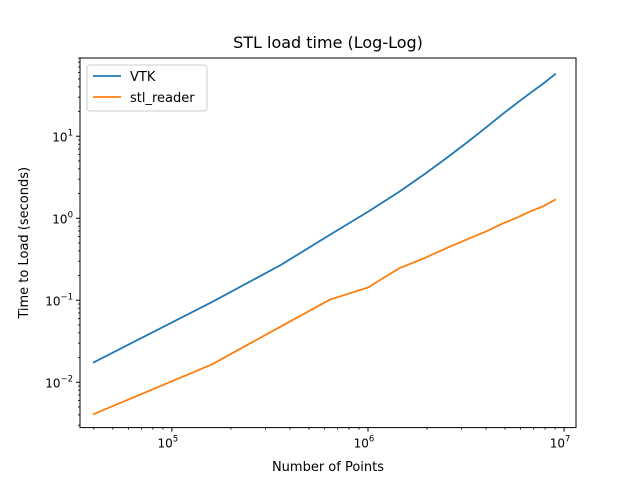 This screenshot has height=480, width=640. What do you see at coordinates (59, 382) in the screenshot?
I see `y-tick-label: 10⁻²` at bounding box center [59, 382].